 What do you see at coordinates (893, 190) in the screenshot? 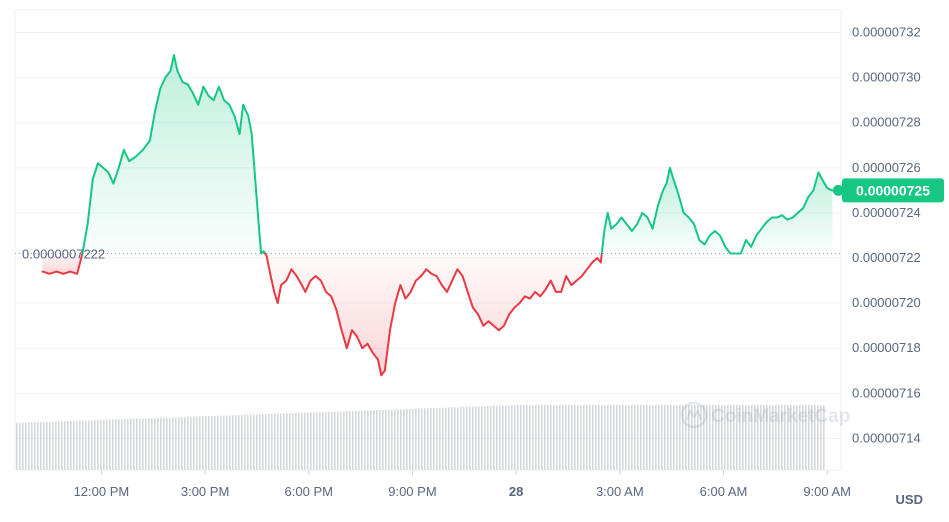
I see `current-price-badge` at bounding box center [893, 190].